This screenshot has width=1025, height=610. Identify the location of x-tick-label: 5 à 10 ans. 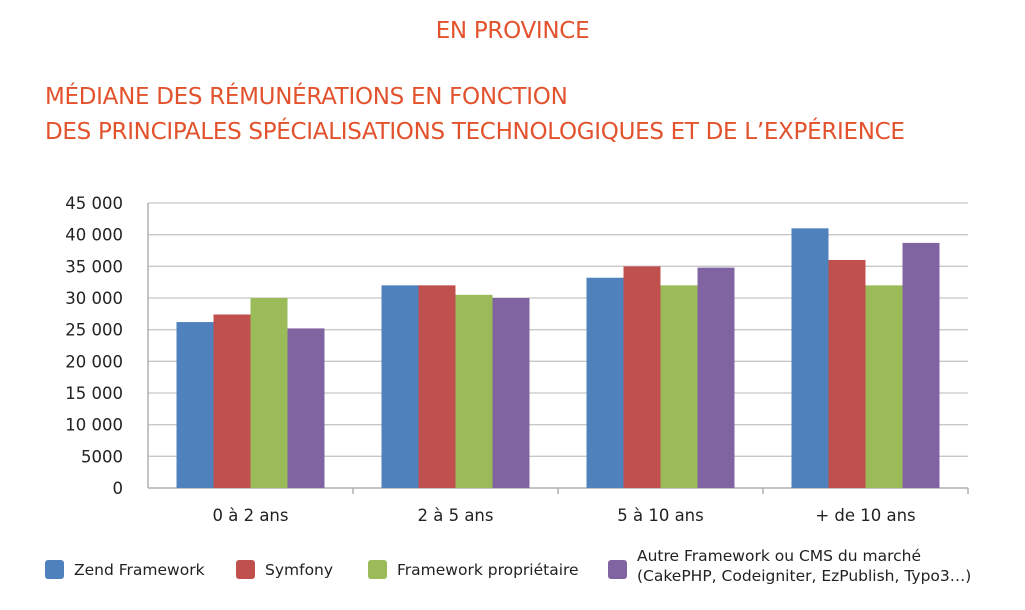
(660, 515).